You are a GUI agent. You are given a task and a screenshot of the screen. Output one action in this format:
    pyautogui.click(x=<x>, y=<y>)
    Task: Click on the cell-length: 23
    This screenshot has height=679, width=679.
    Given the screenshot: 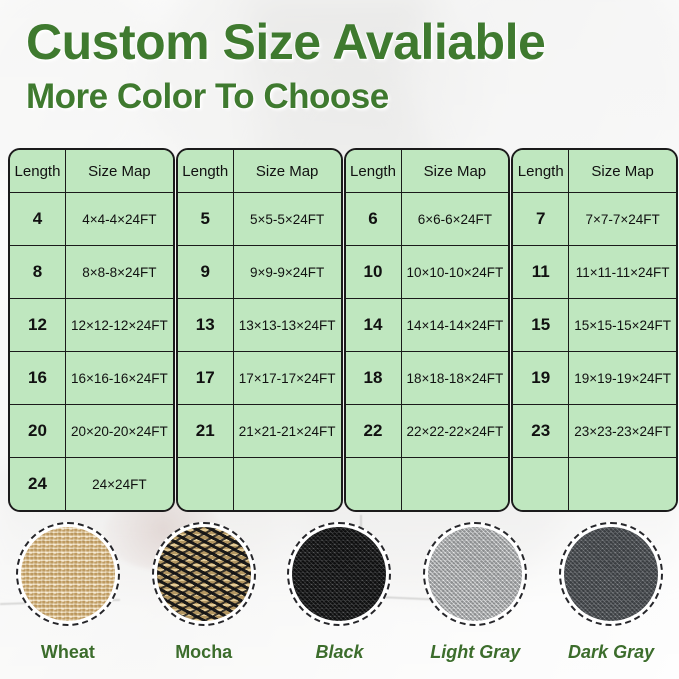 What is the action you would take?
    pyautogui.click(x=541, y=431)
    